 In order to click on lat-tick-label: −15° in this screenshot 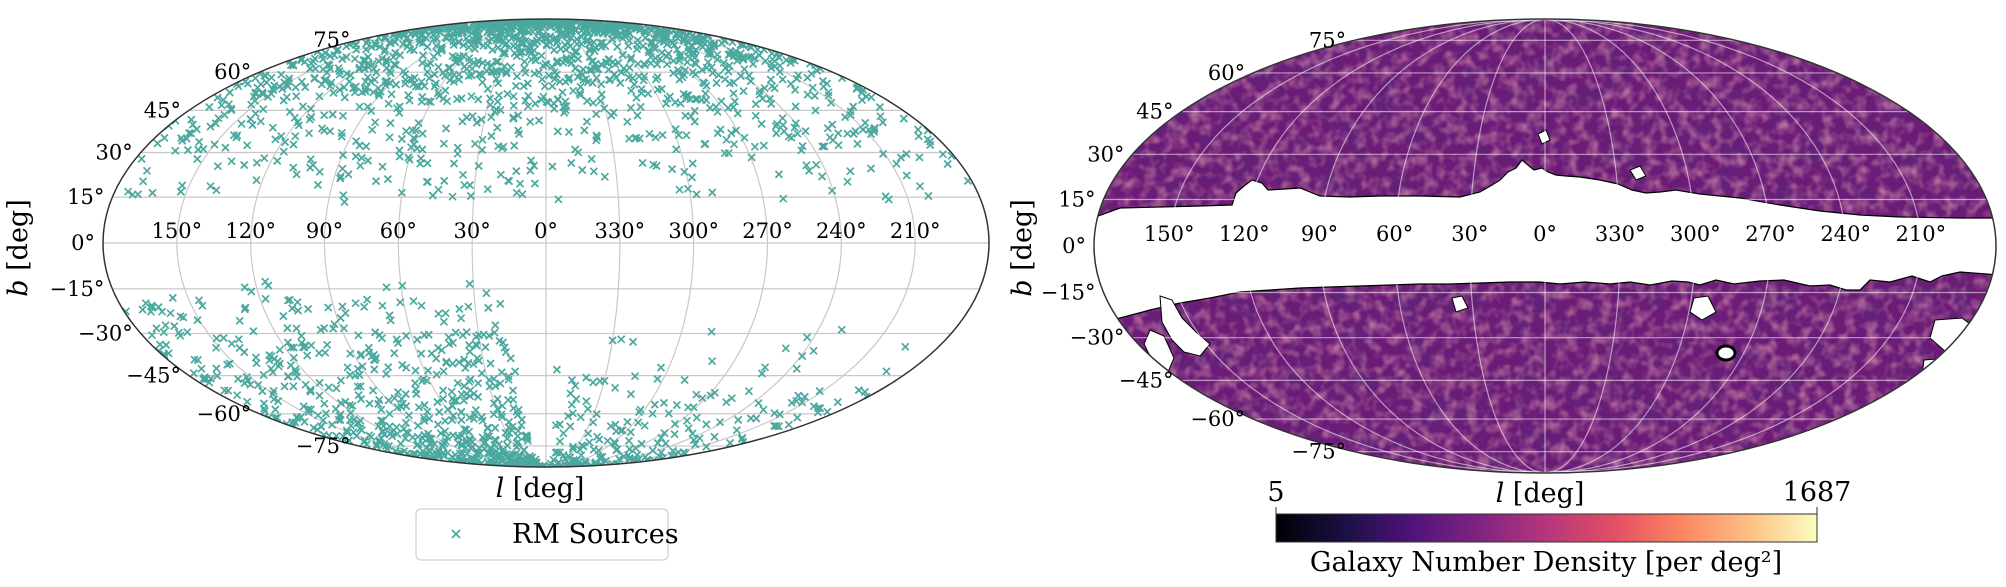, I will do `click(1068, 292)`.